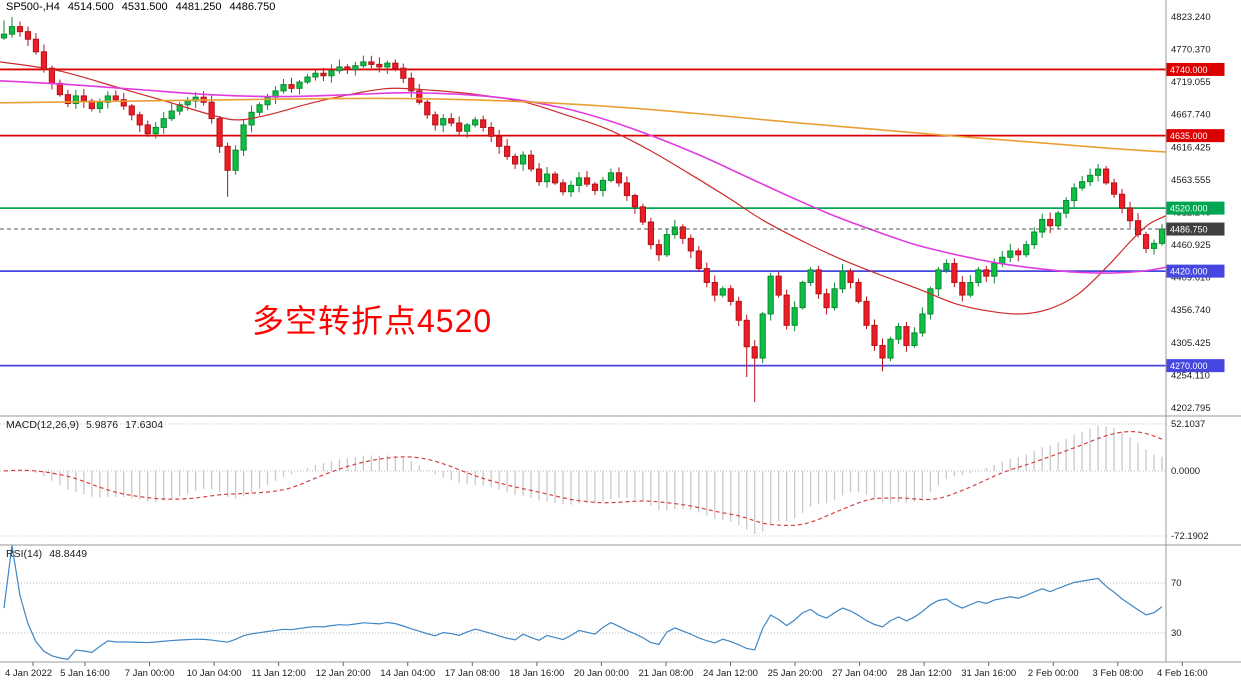 This screenshot has width=1241, height=689. I want to click on price-axis-label: 4616.425, so click(1191, 147).